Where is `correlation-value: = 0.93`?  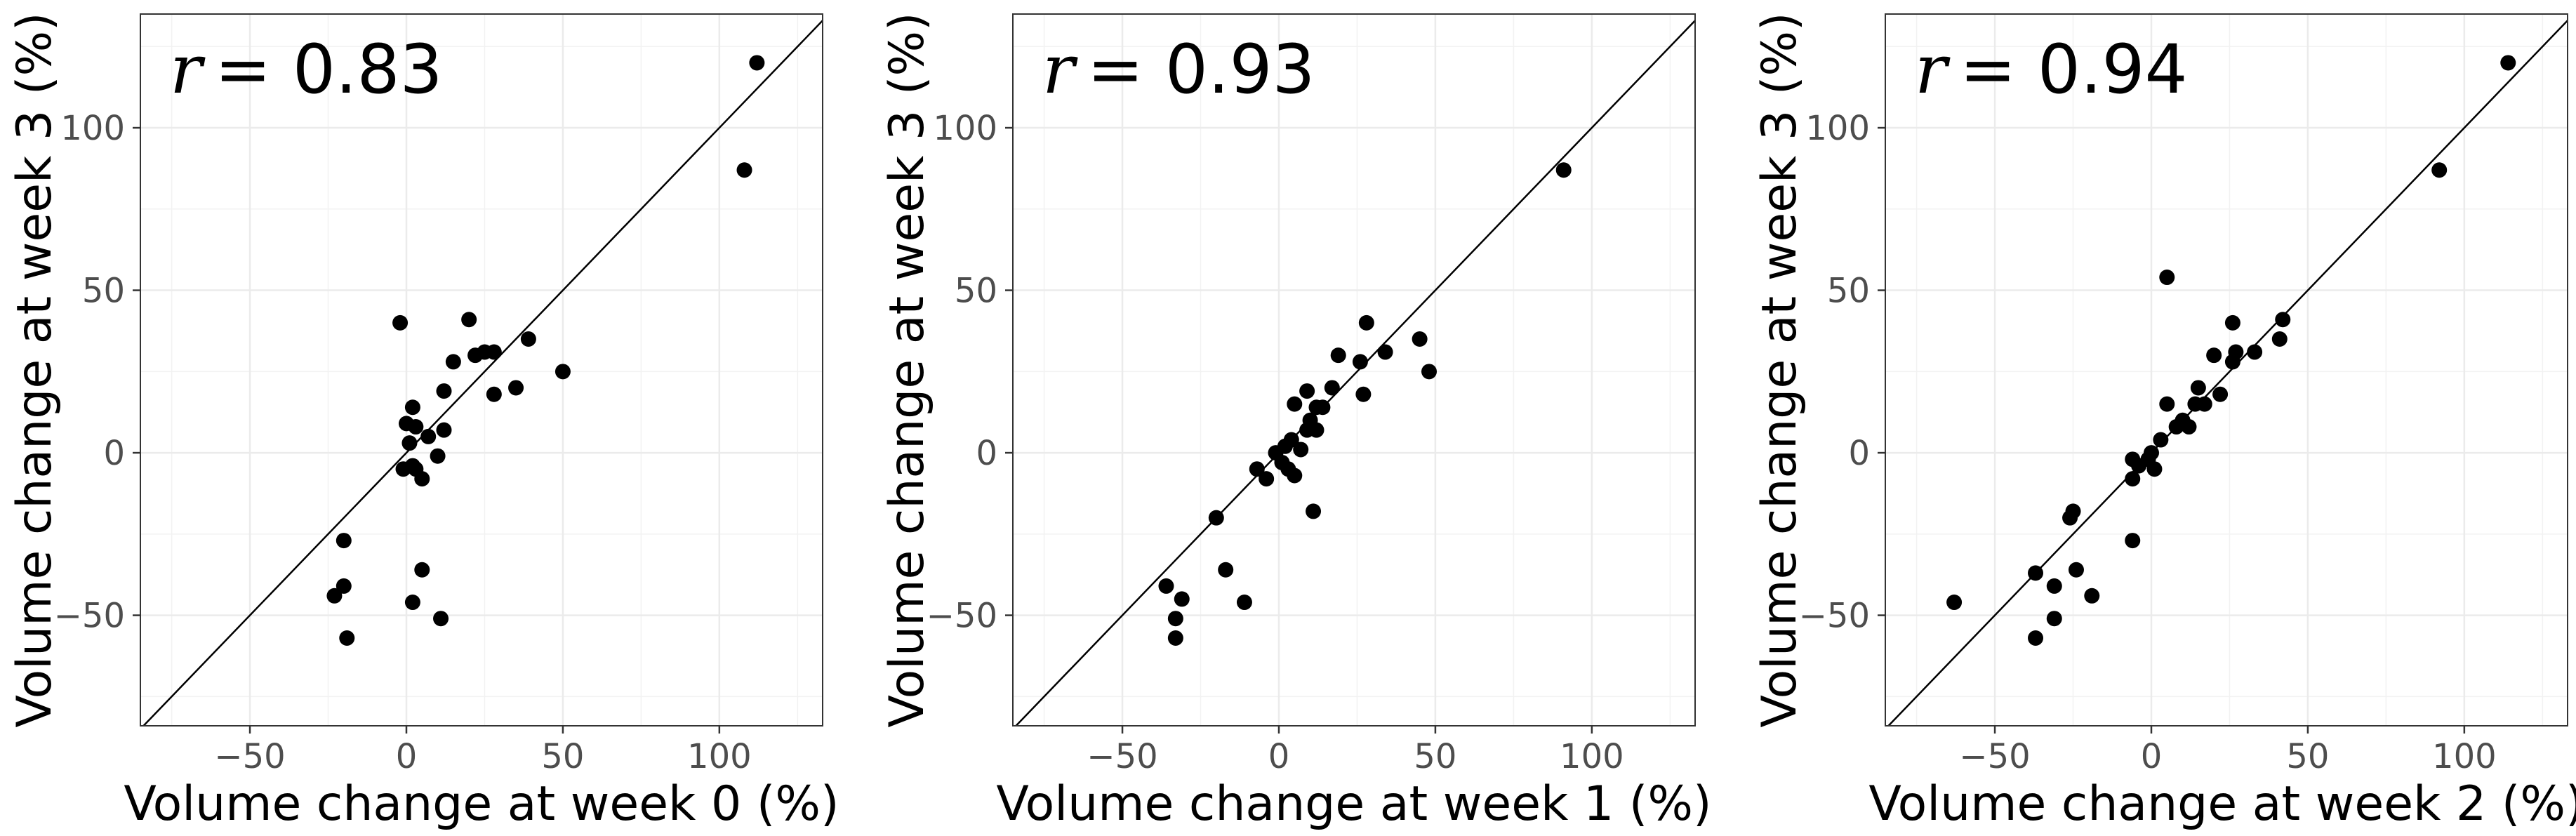 correlation-value: = 0.93 is located at coordinates (1201, 69).